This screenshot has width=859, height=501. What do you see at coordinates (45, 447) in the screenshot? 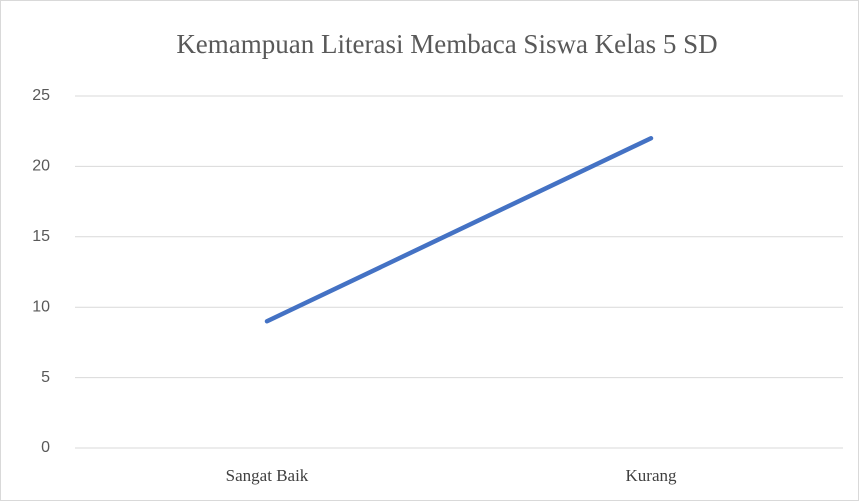
I see `y-tick-label: 0` at bounding box center [45, 447].